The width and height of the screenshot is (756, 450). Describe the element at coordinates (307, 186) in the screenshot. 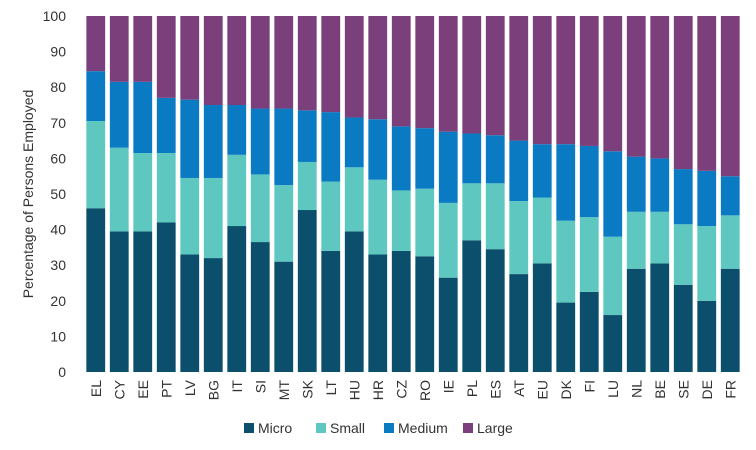

I see `bar-small-sk` at that location.